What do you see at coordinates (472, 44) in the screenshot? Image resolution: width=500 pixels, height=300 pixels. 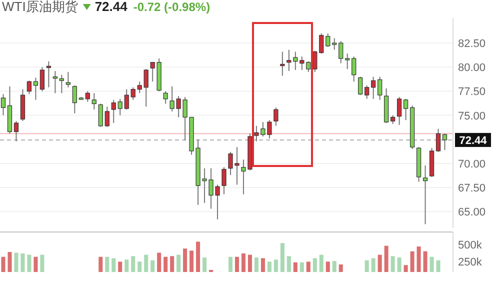 I see `y-tick-label: 82.50` at bounding box center [472, 44].